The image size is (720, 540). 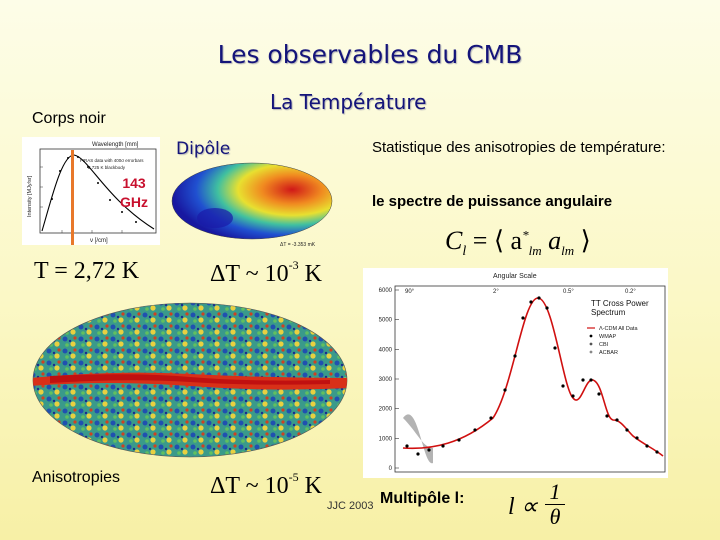 What do you see at coordinates (386, 321) in the screenshot?
I see `ps-y-tick-label: 5000` at bounding box center [386, 321].